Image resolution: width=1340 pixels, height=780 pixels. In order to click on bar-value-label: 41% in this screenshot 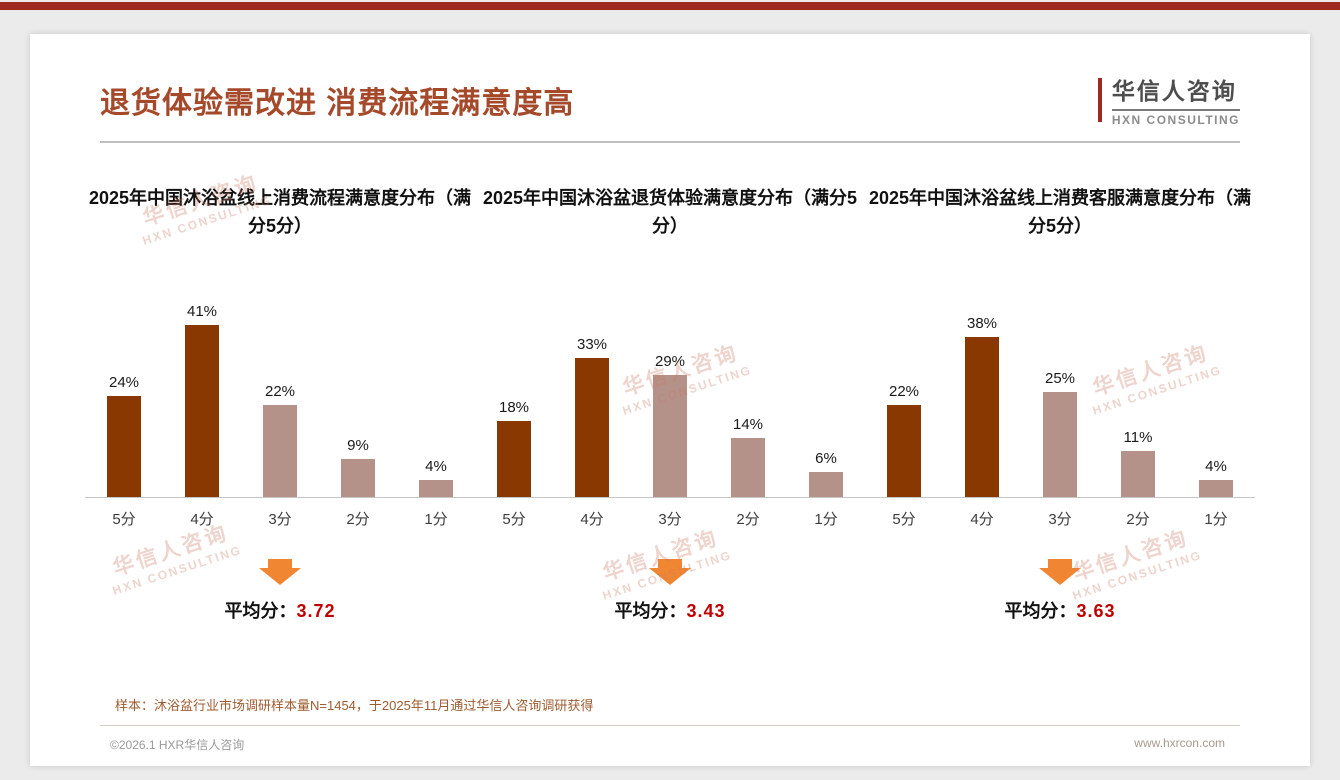, I will do `click(202, 311)`.